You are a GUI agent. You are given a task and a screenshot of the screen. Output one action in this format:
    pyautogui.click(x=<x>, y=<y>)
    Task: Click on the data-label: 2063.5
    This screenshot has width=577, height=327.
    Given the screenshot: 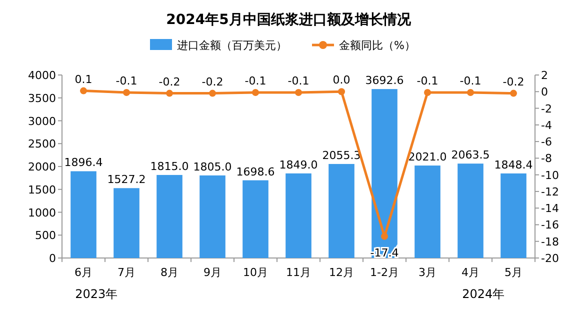 What is the action you would take?
    pyautogui.click(x=470, y=155)
    